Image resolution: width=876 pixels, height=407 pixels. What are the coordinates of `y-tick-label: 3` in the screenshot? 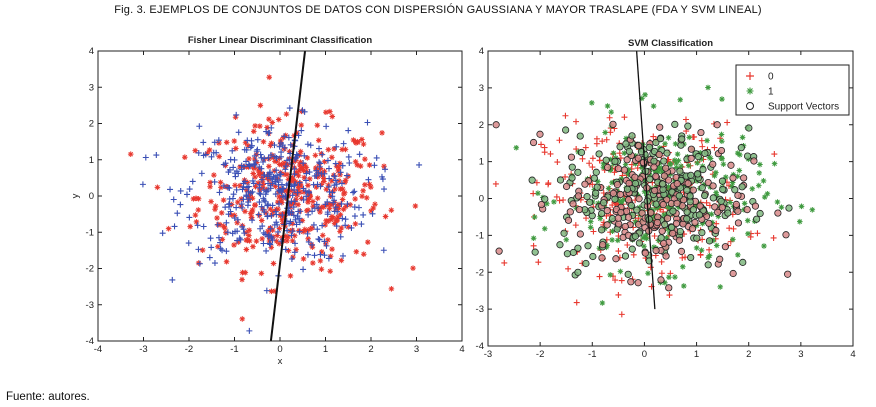 It's located at (91, 87).